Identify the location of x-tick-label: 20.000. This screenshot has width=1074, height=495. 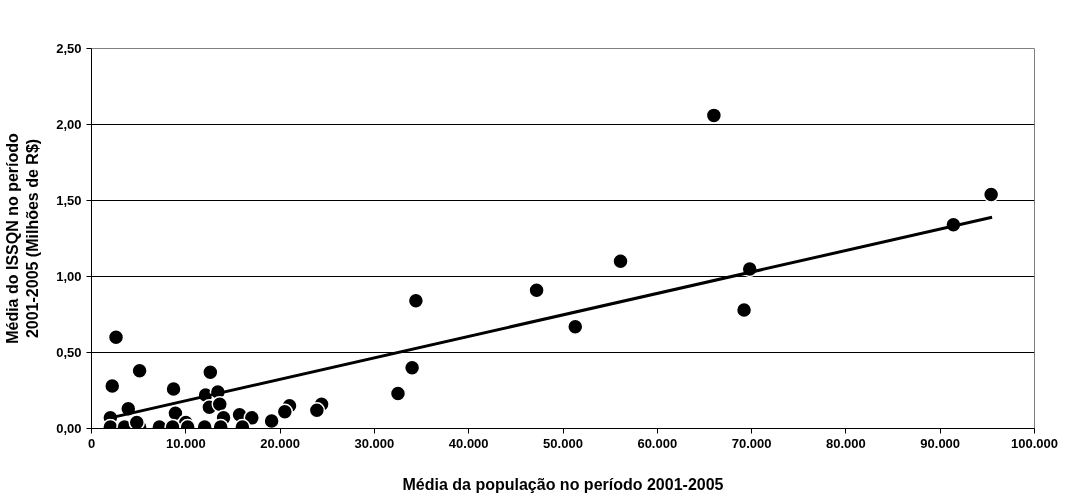
(280, 443).